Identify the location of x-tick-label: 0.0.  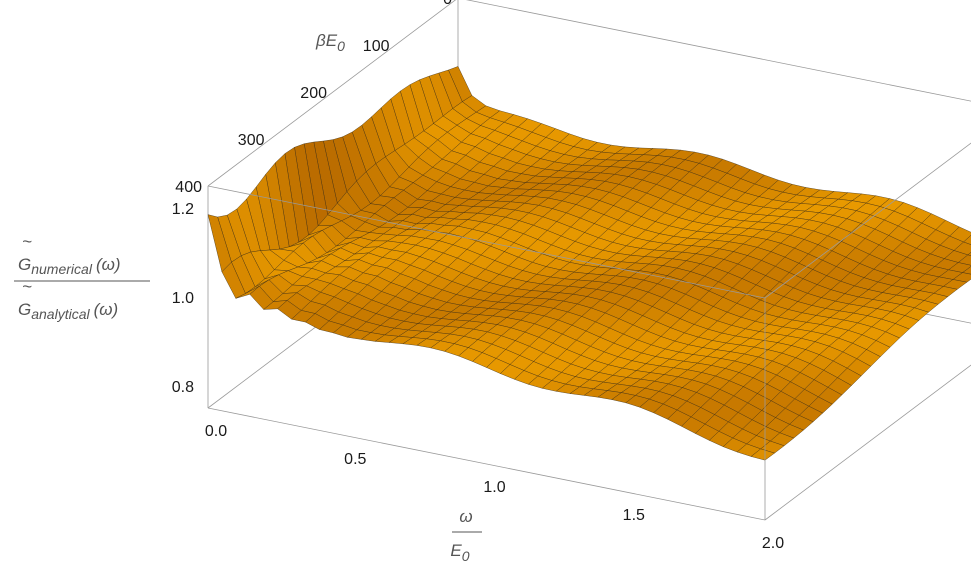
(216, 431).